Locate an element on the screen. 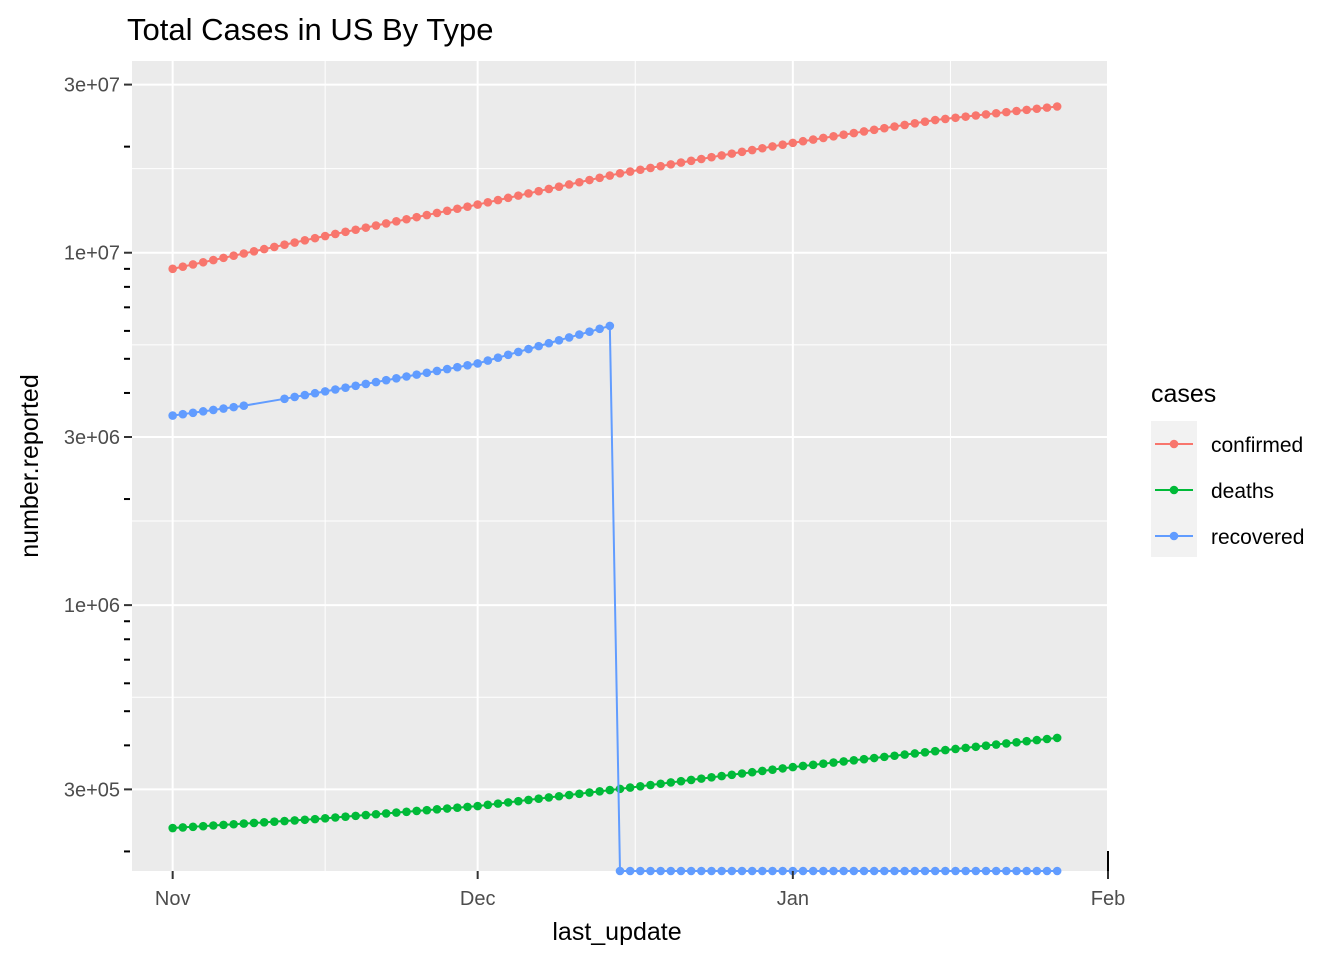 The image size is (1344, 960). series-line-confirmed is located at coordinates (615, 187).